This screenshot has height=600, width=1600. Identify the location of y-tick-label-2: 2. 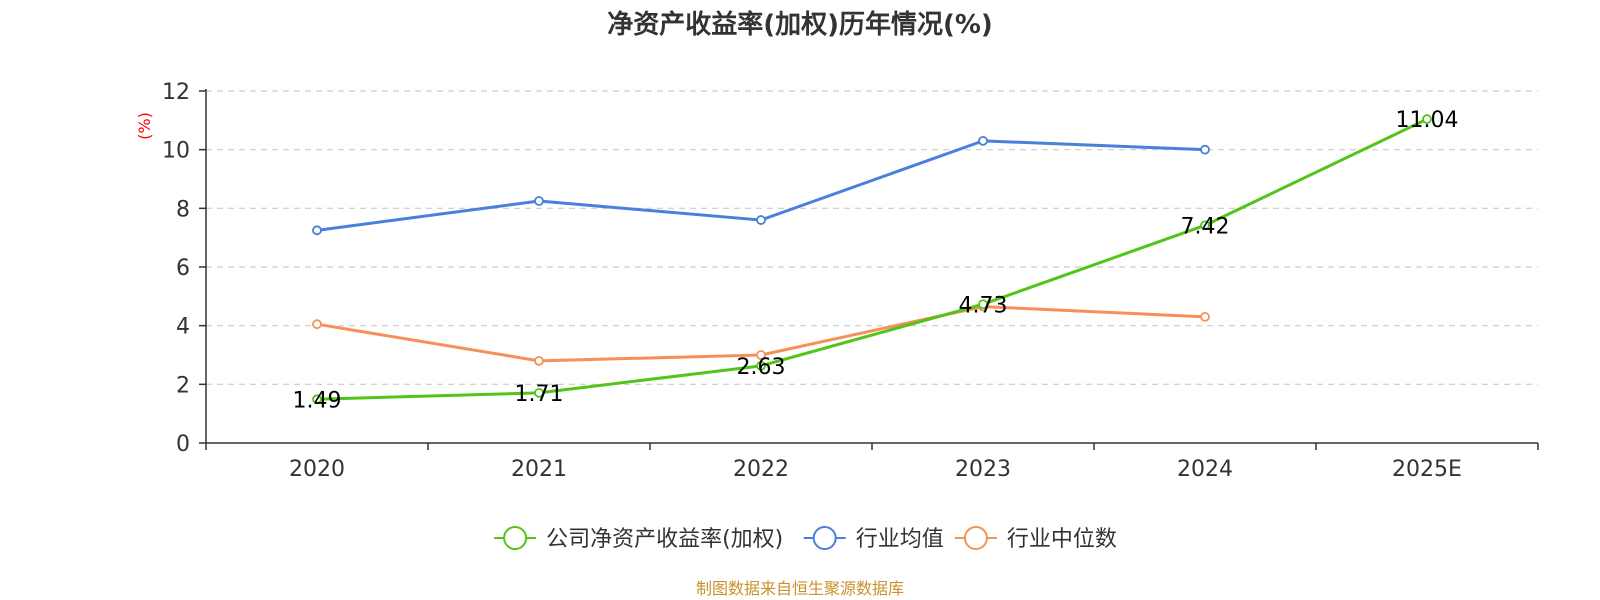
(183, 385).